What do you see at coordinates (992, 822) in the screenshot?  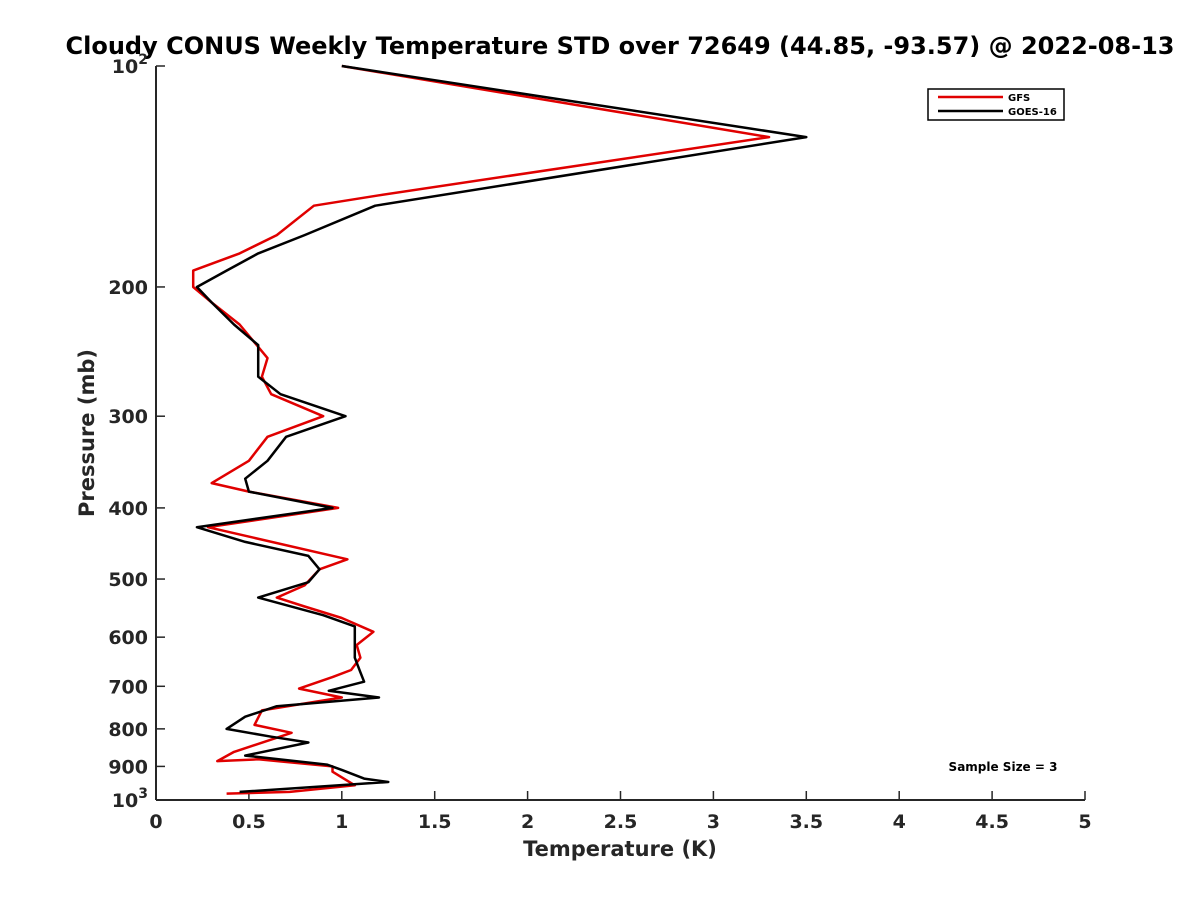 I see `x-tick-label: 4.5` at bounding box center [992, 822].